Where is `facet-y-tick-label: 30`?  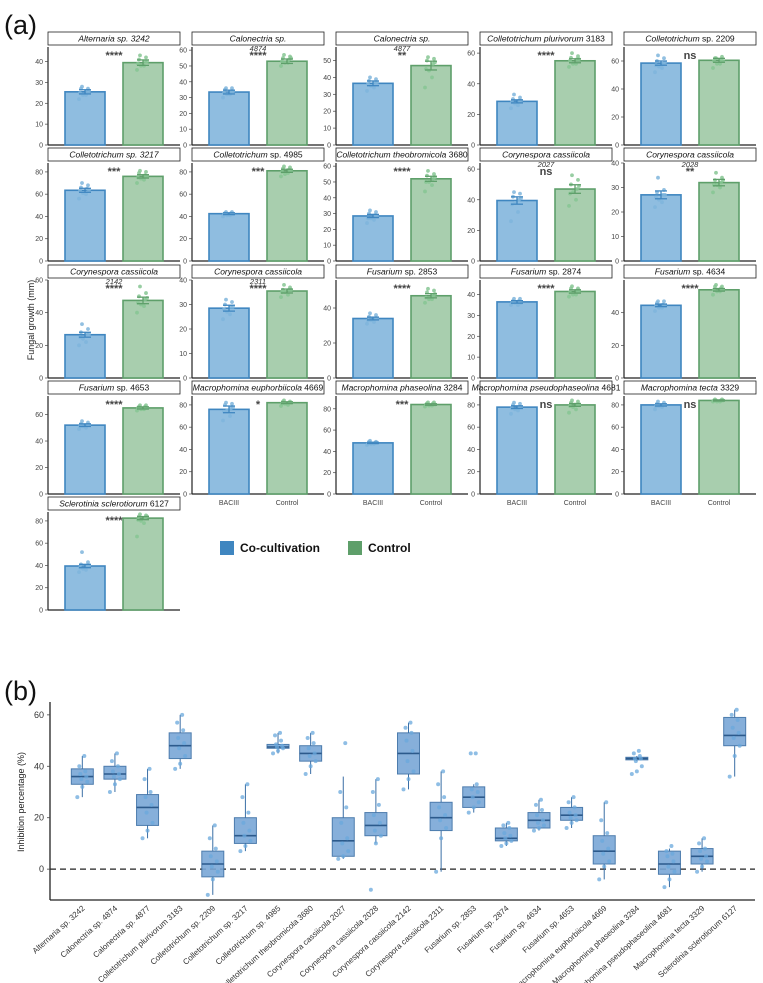
facet-y-tick-label: 30 is located at coordinates (327, 95).